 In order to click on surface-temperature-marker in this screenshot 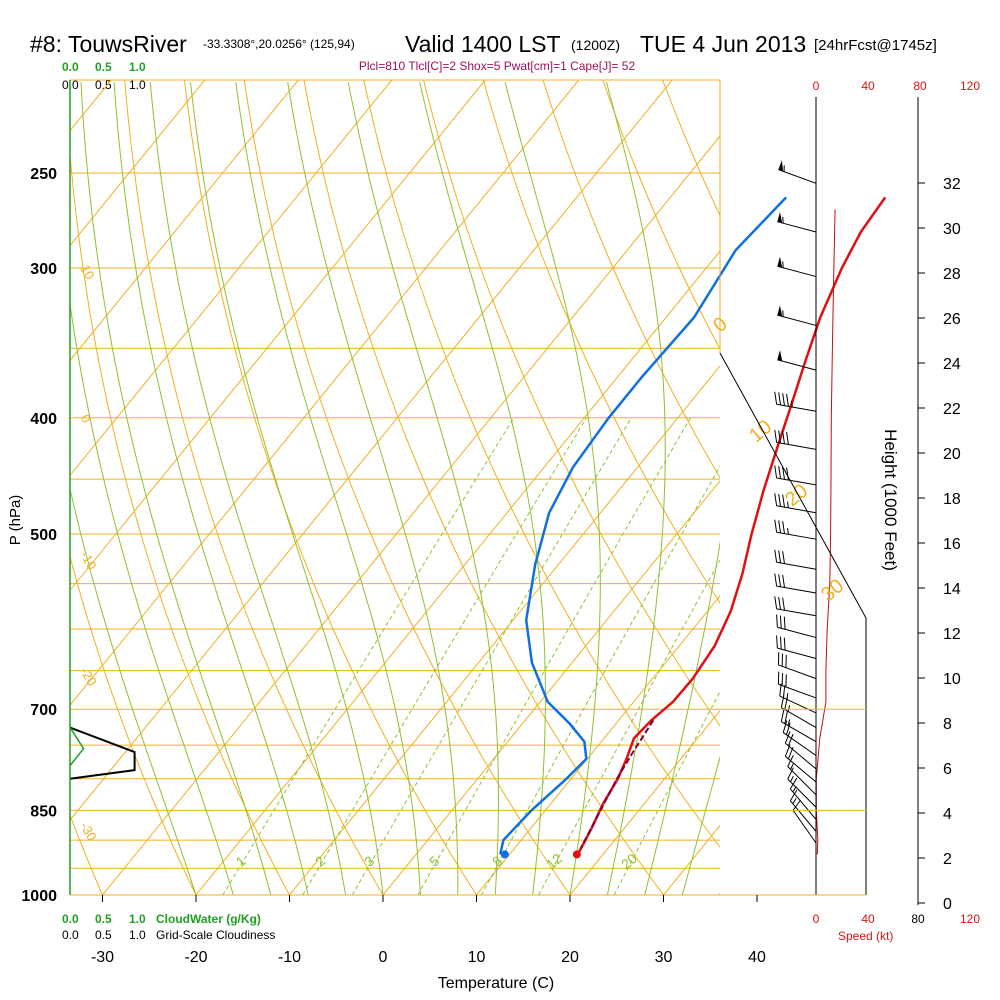, I will do `click(576, 854)`.